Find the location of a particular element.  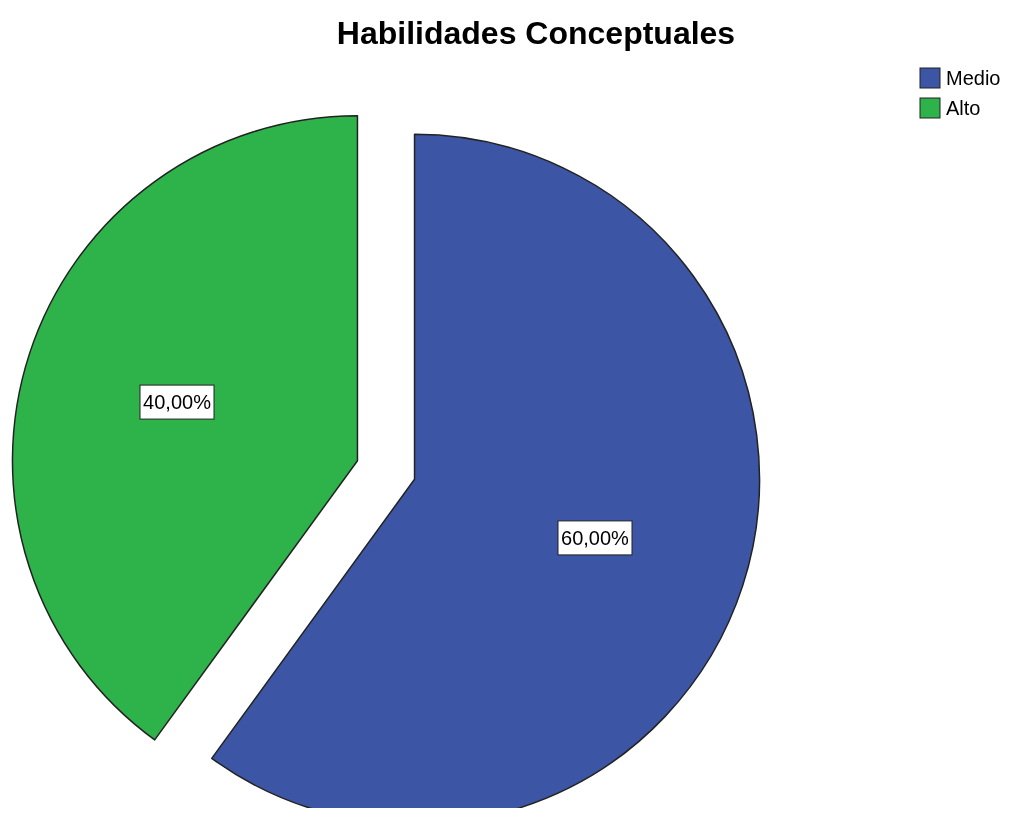

data-label: 60,00% is located at coordinates (595, 537).